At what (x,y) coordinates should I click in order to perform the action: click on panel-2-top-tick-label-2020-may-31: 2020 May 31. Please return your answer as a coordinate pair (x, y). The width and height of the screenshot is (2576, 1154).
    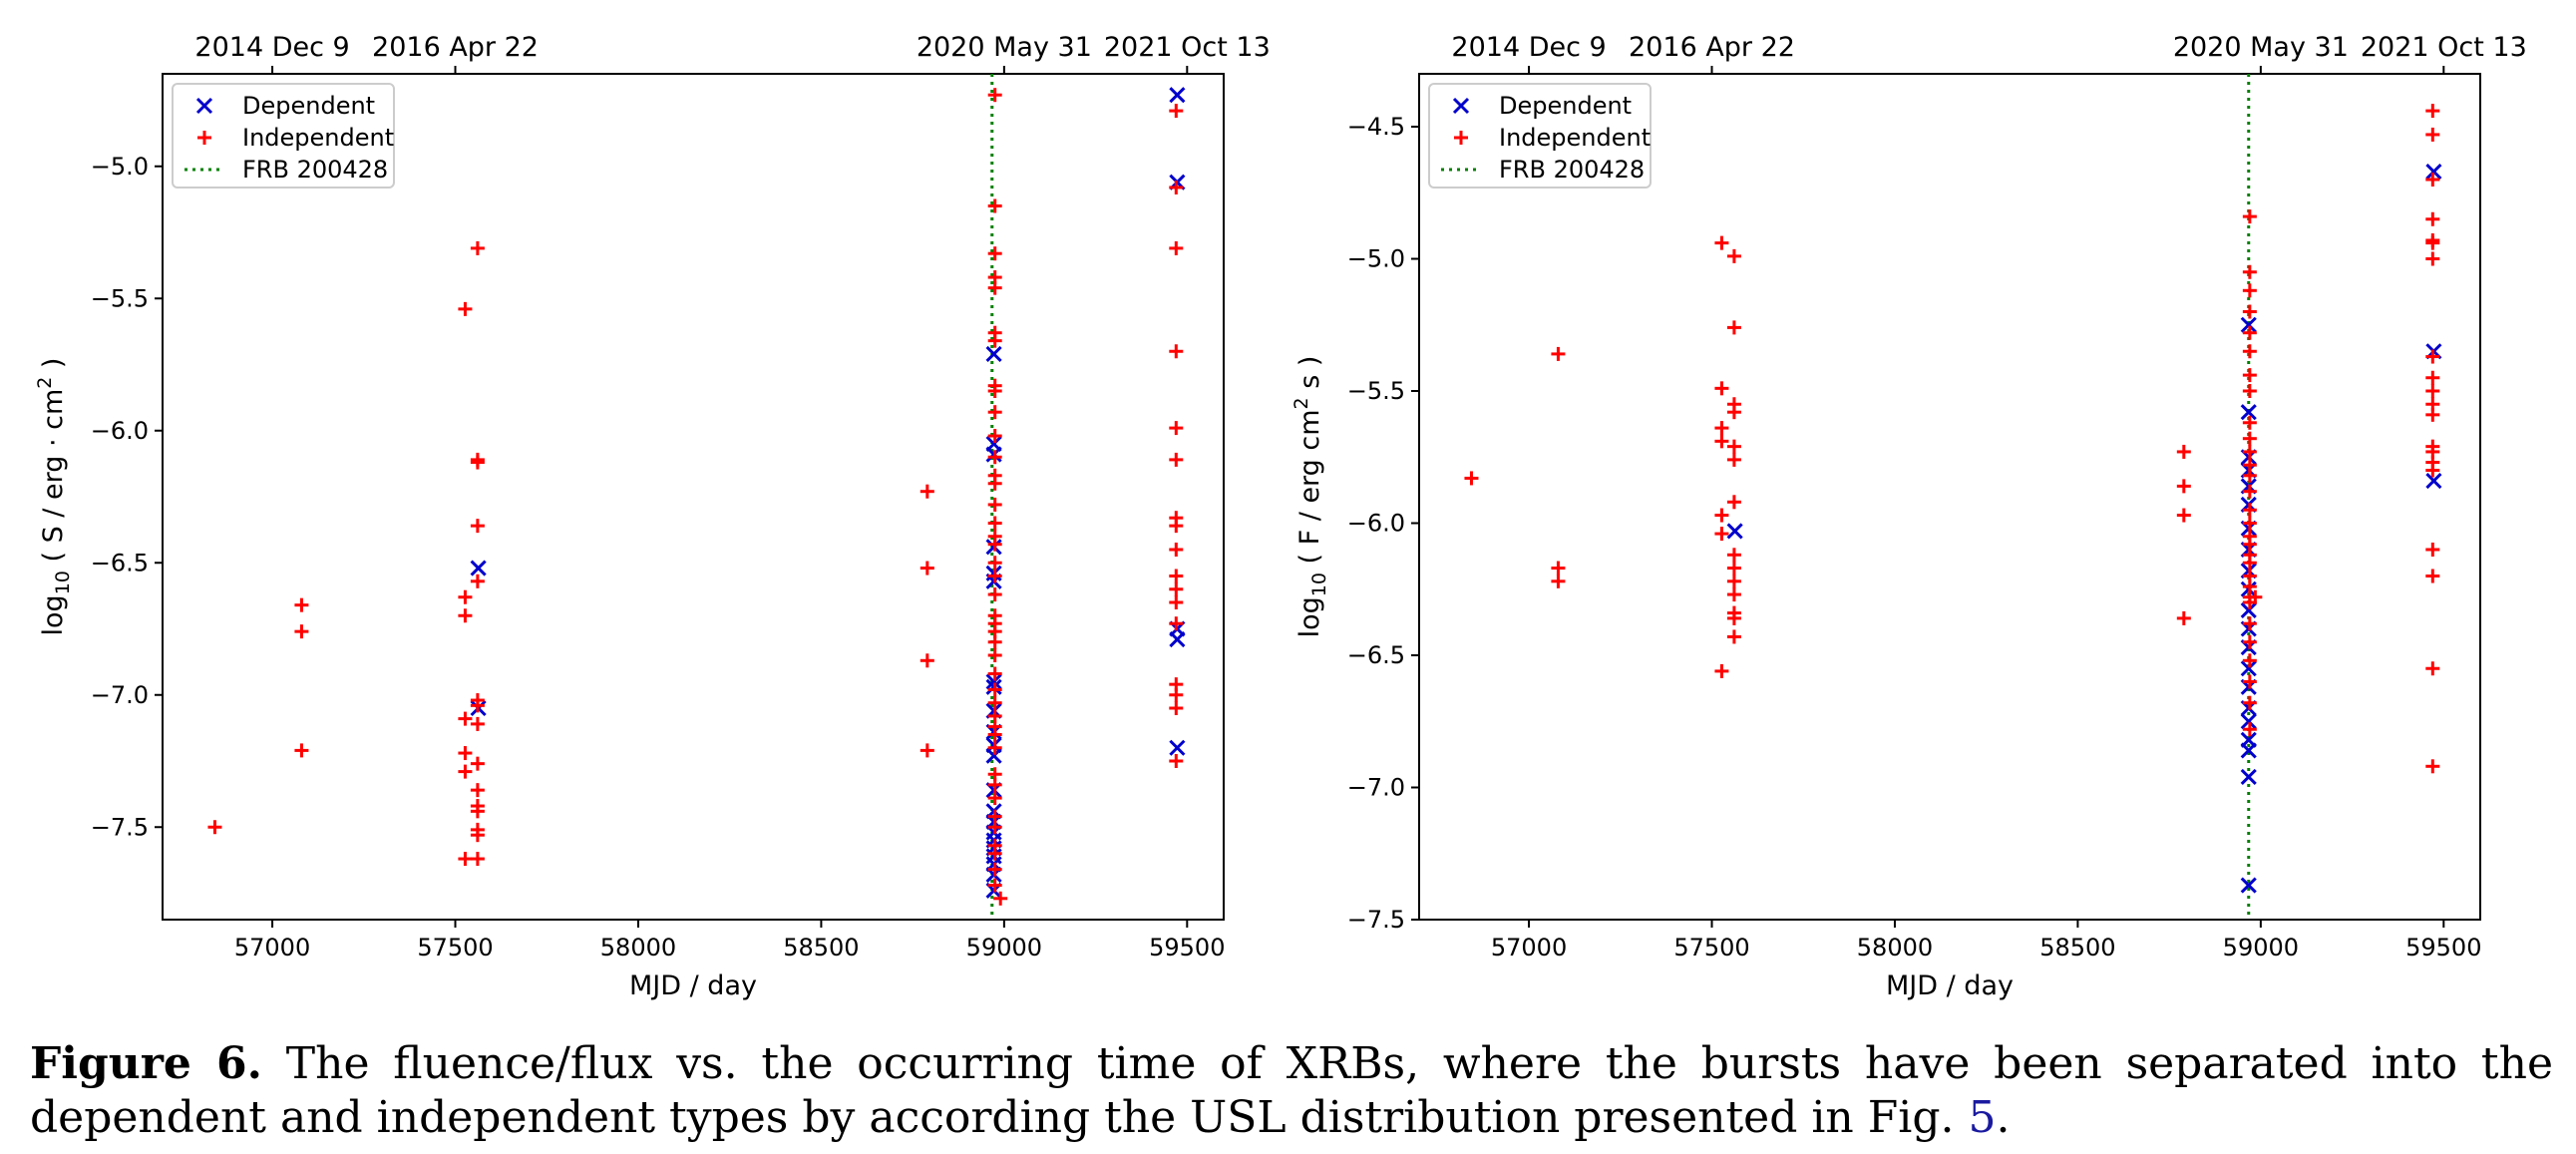
    Looking at the image, I should click on (2261, 47).